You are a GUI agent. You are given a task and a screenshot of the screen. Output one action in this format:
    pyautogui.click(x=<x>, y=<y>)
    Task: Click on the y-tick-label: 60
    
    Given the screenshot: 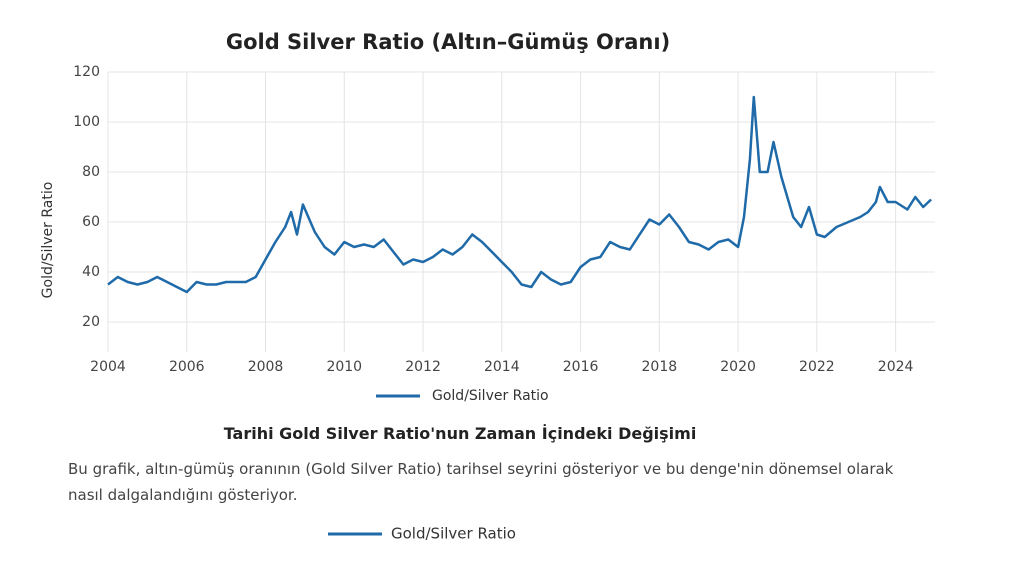 What is the action you would take?
    pyautogui.click(x=91, y=222)
    